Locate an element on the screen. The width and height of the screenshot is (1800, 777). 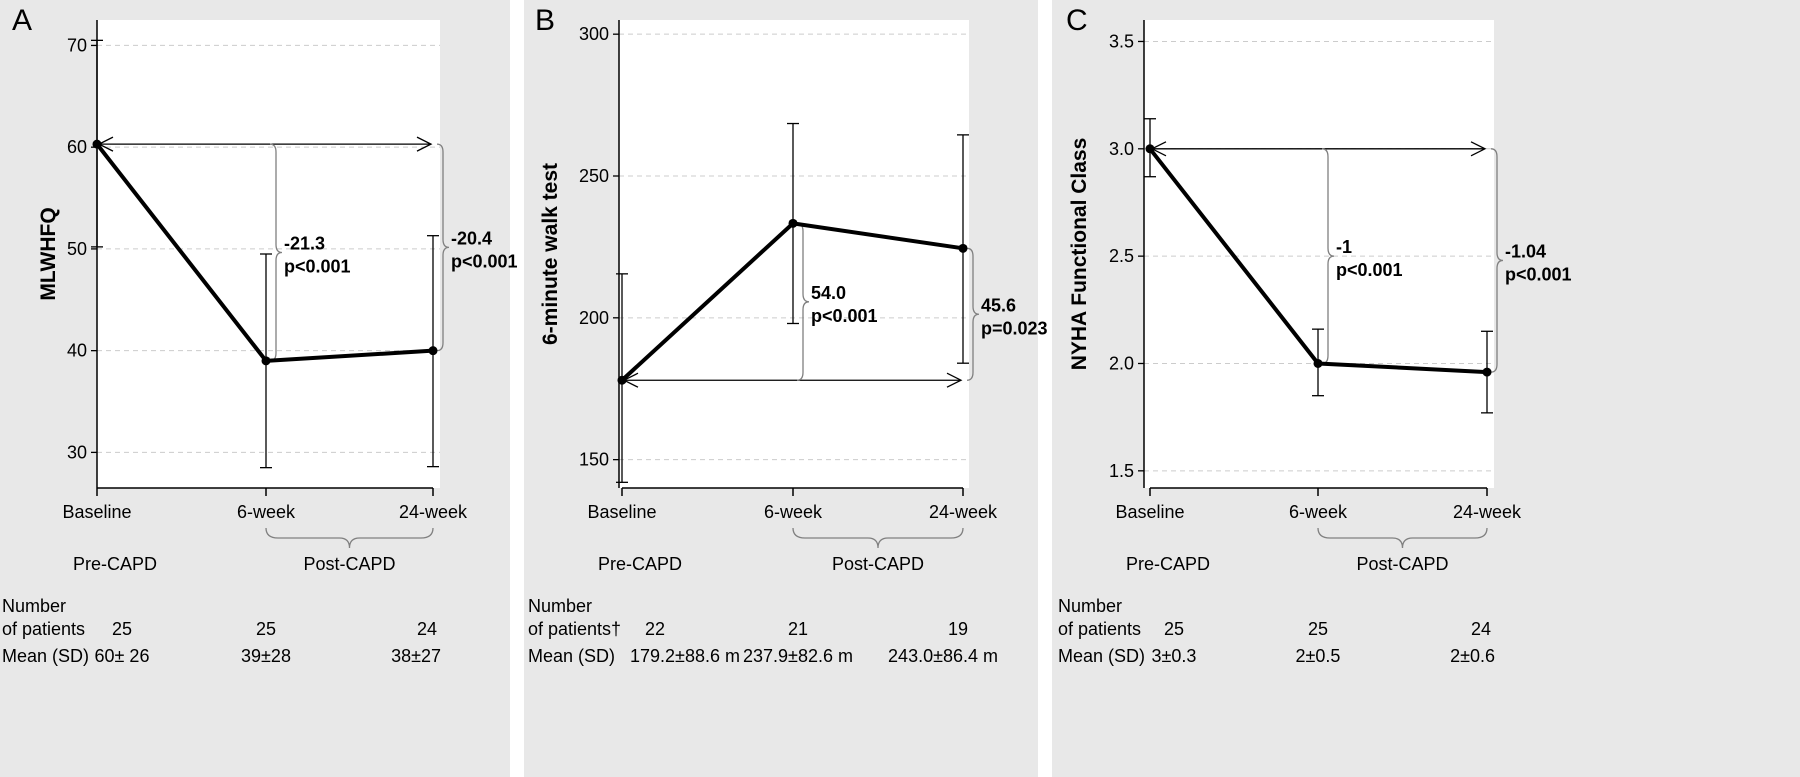
y-tick-label: 40 is located at coordinates (77, 351).